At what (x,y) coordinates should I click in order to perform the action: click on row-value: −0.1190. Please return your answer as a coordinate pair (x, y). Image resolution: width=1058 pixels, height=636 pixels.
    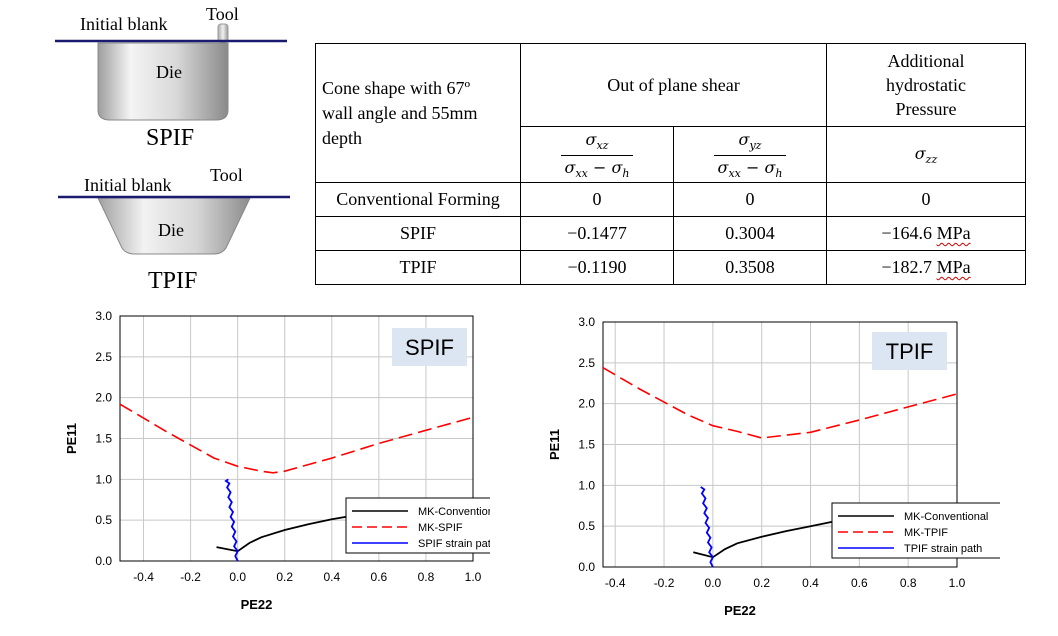
    Looking at the image, I should click on (597, 267).